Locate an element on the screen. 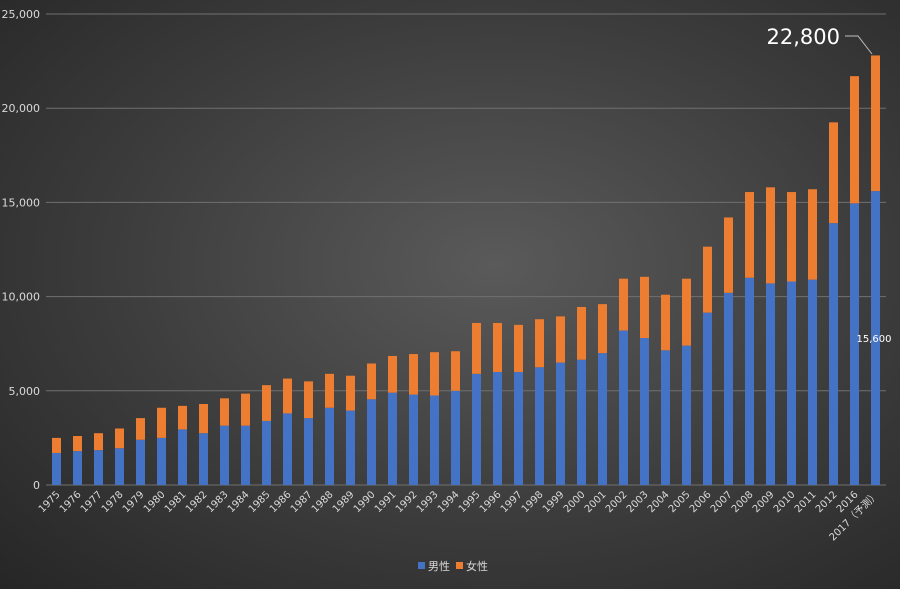 This screenshot has width=900, height=589. y-tick-label: 0 is located at coordinates (36, 485).